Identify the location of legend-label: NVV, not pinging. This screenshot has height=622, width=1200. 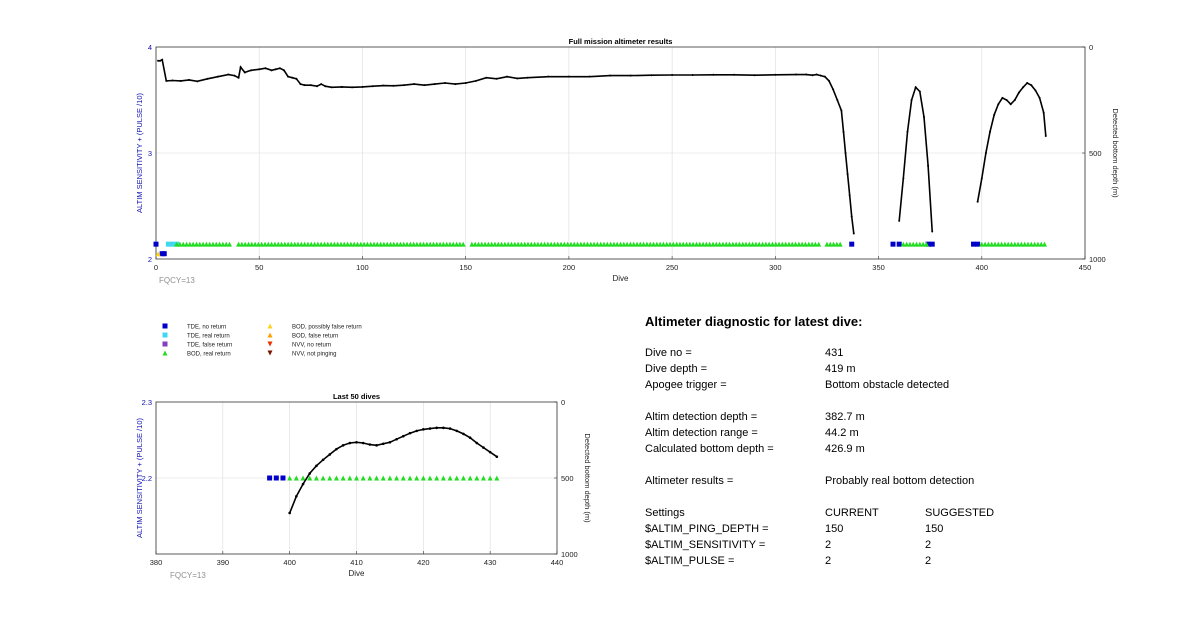
(314, 355).